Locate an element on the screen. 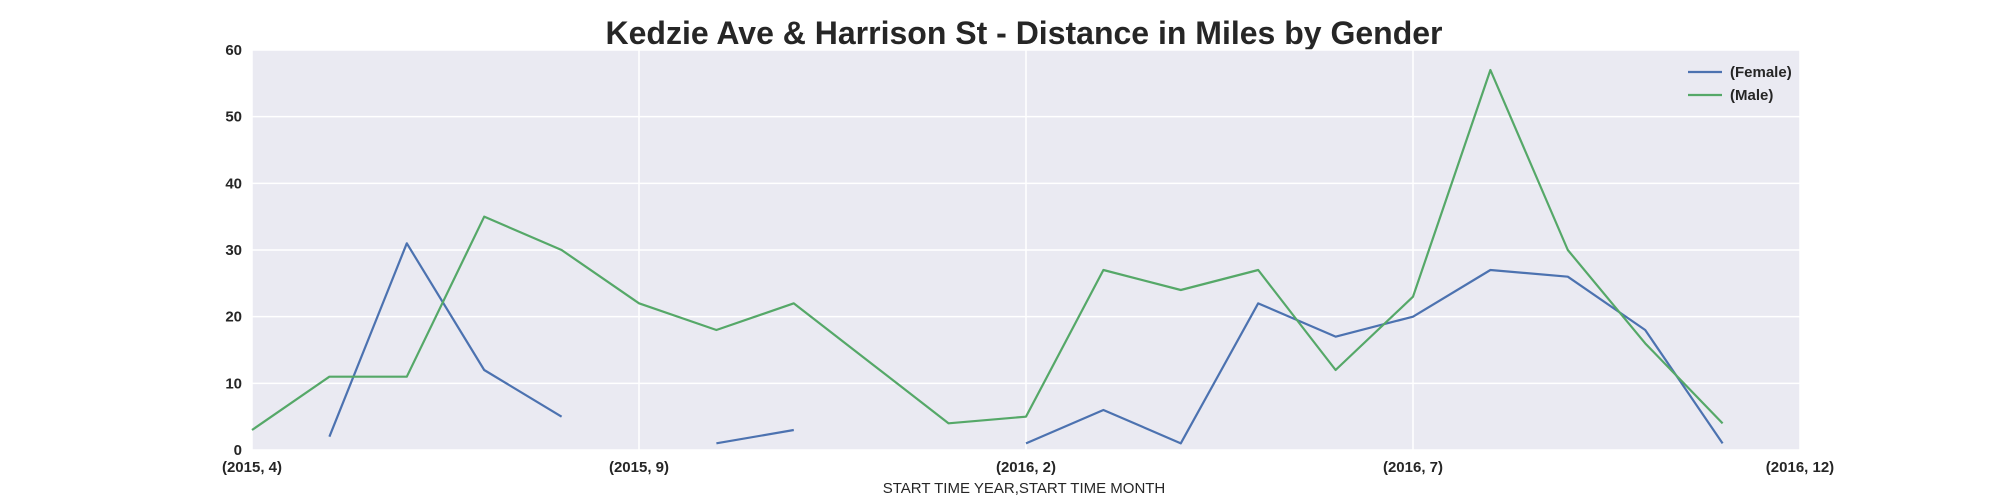  y-tick-label: 60 is located at coordinates (233, 50).